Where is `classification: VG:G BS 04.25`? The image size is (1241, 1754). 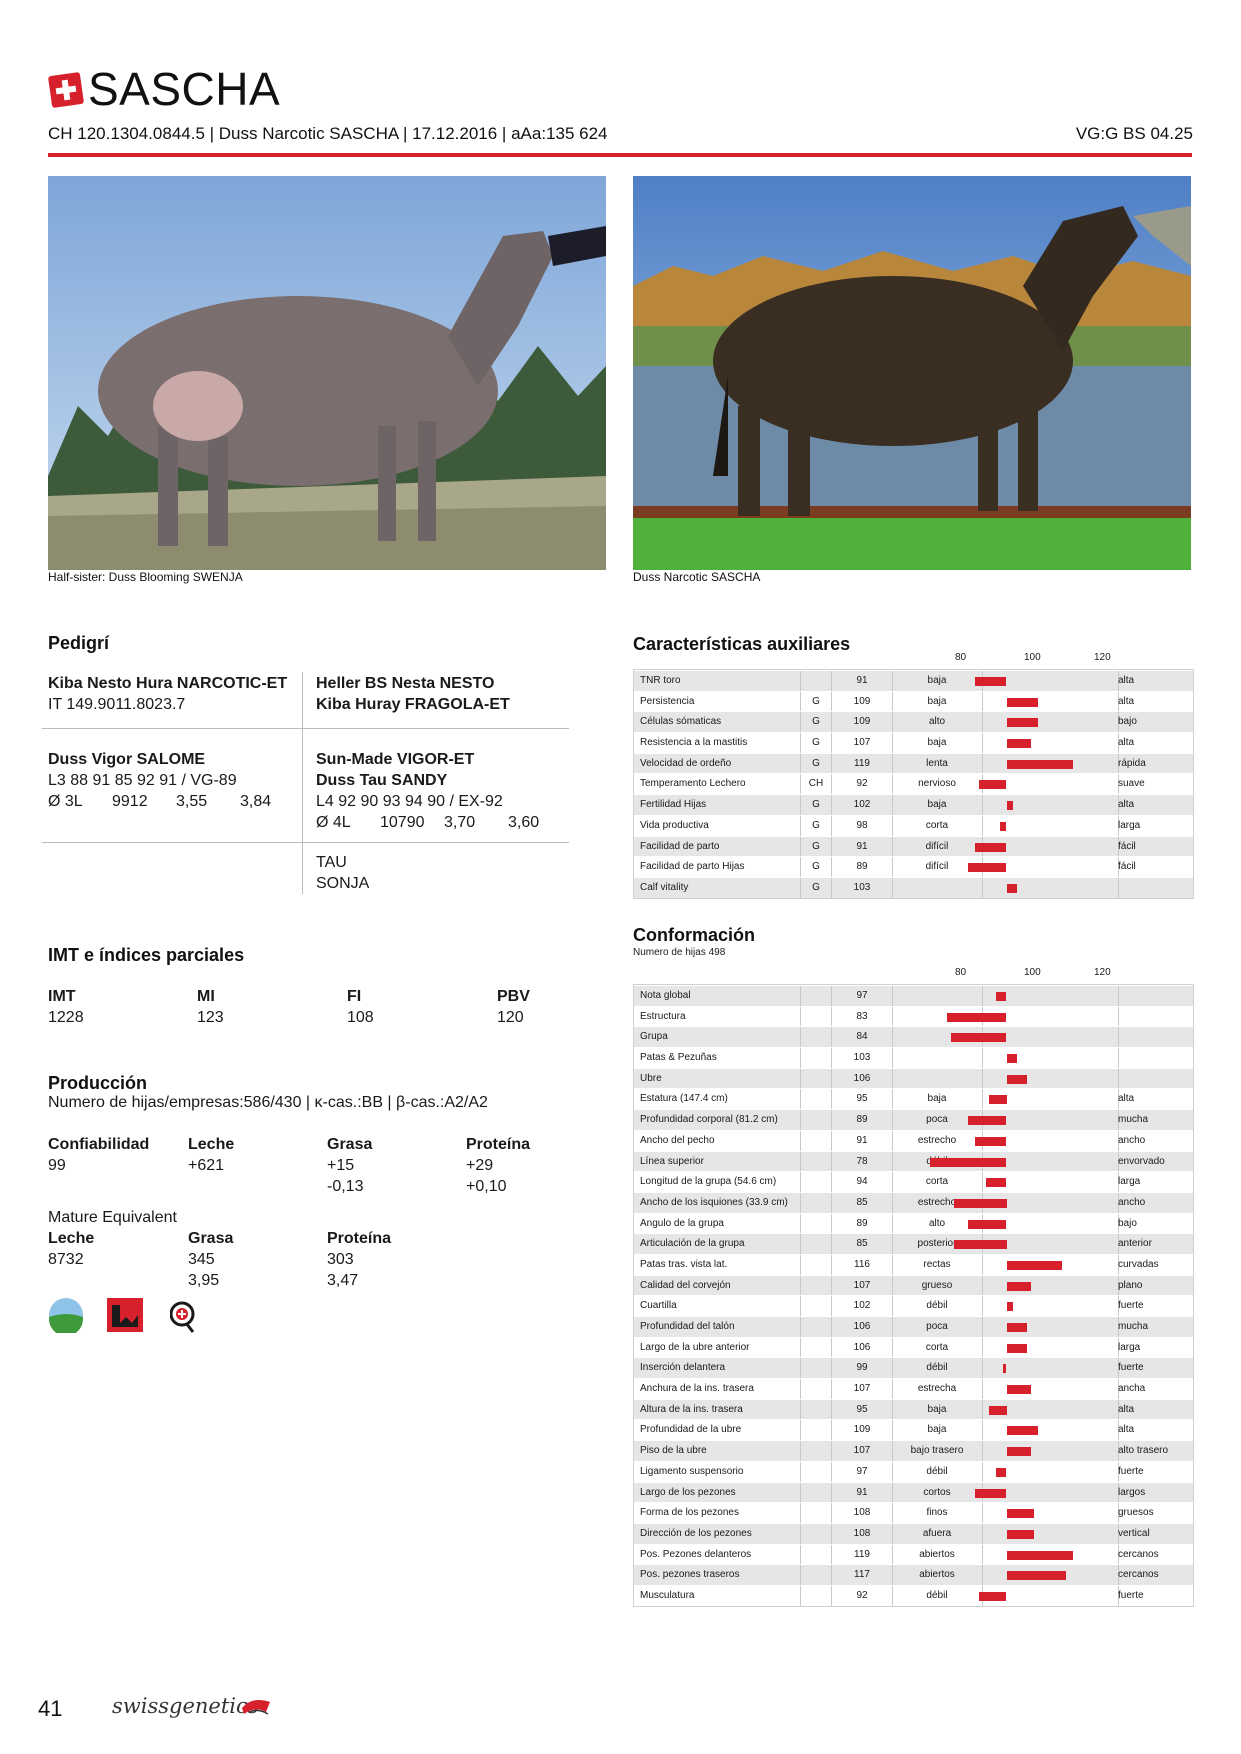 classification: VG:G BS 04.25 is located at coordinates (1134, 133).